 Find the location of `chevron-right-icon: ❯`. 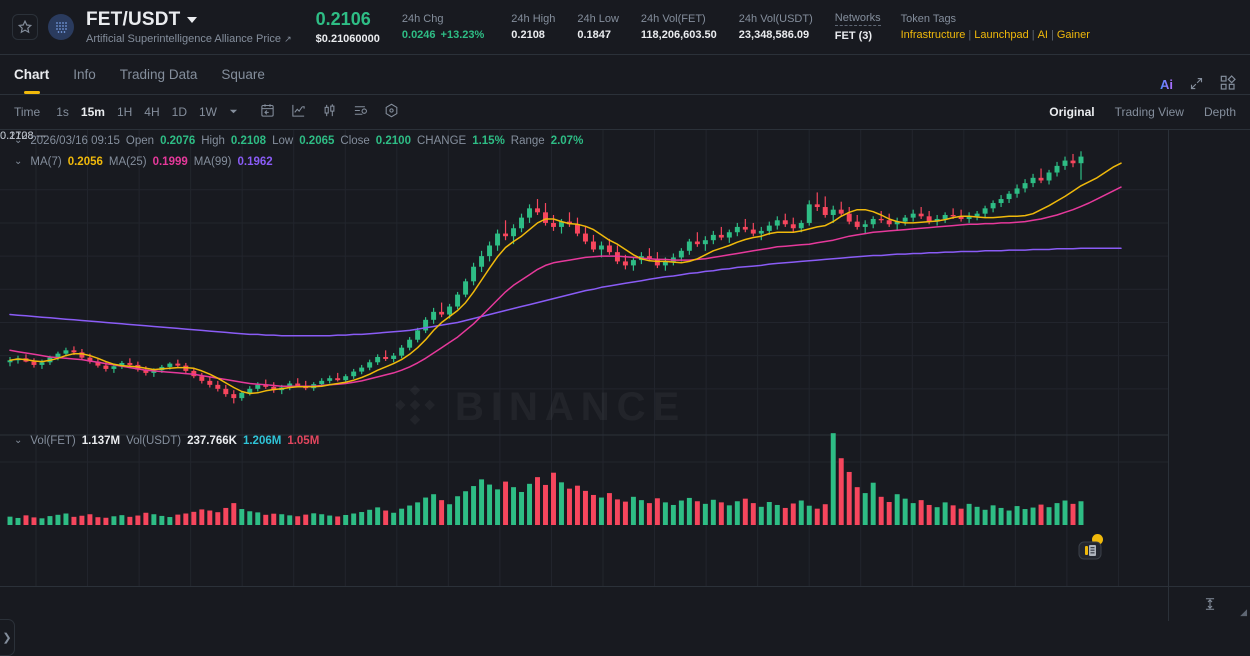

chevron-right-icon: ❯ is located at coordinates (7, 638).